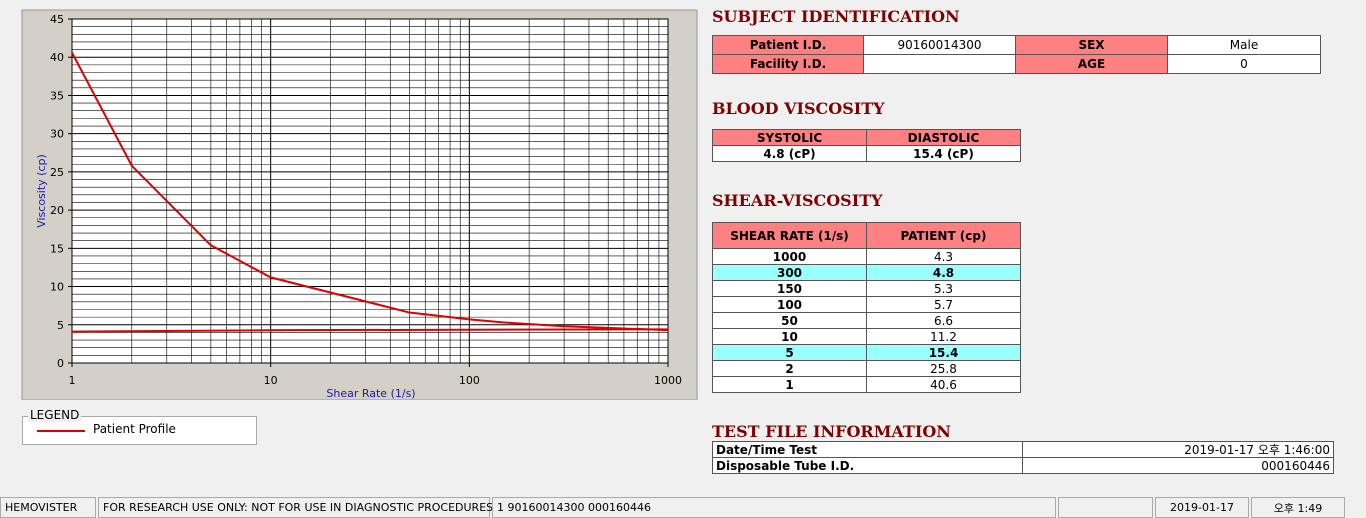  Describe the element at coordinates (943, 368) in the screenshot. I see `table-cell: 25.8` at that location.